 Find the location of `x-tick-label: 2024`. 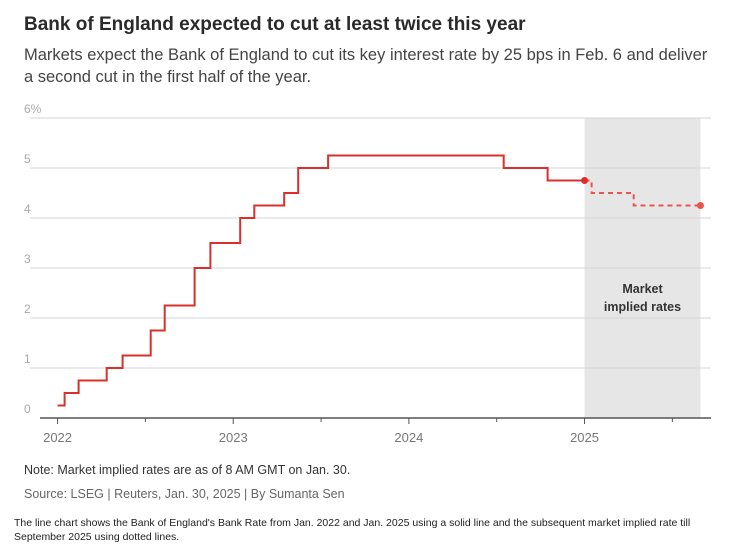

x-tick-label: 2024 is located at coordinates (408, 437).